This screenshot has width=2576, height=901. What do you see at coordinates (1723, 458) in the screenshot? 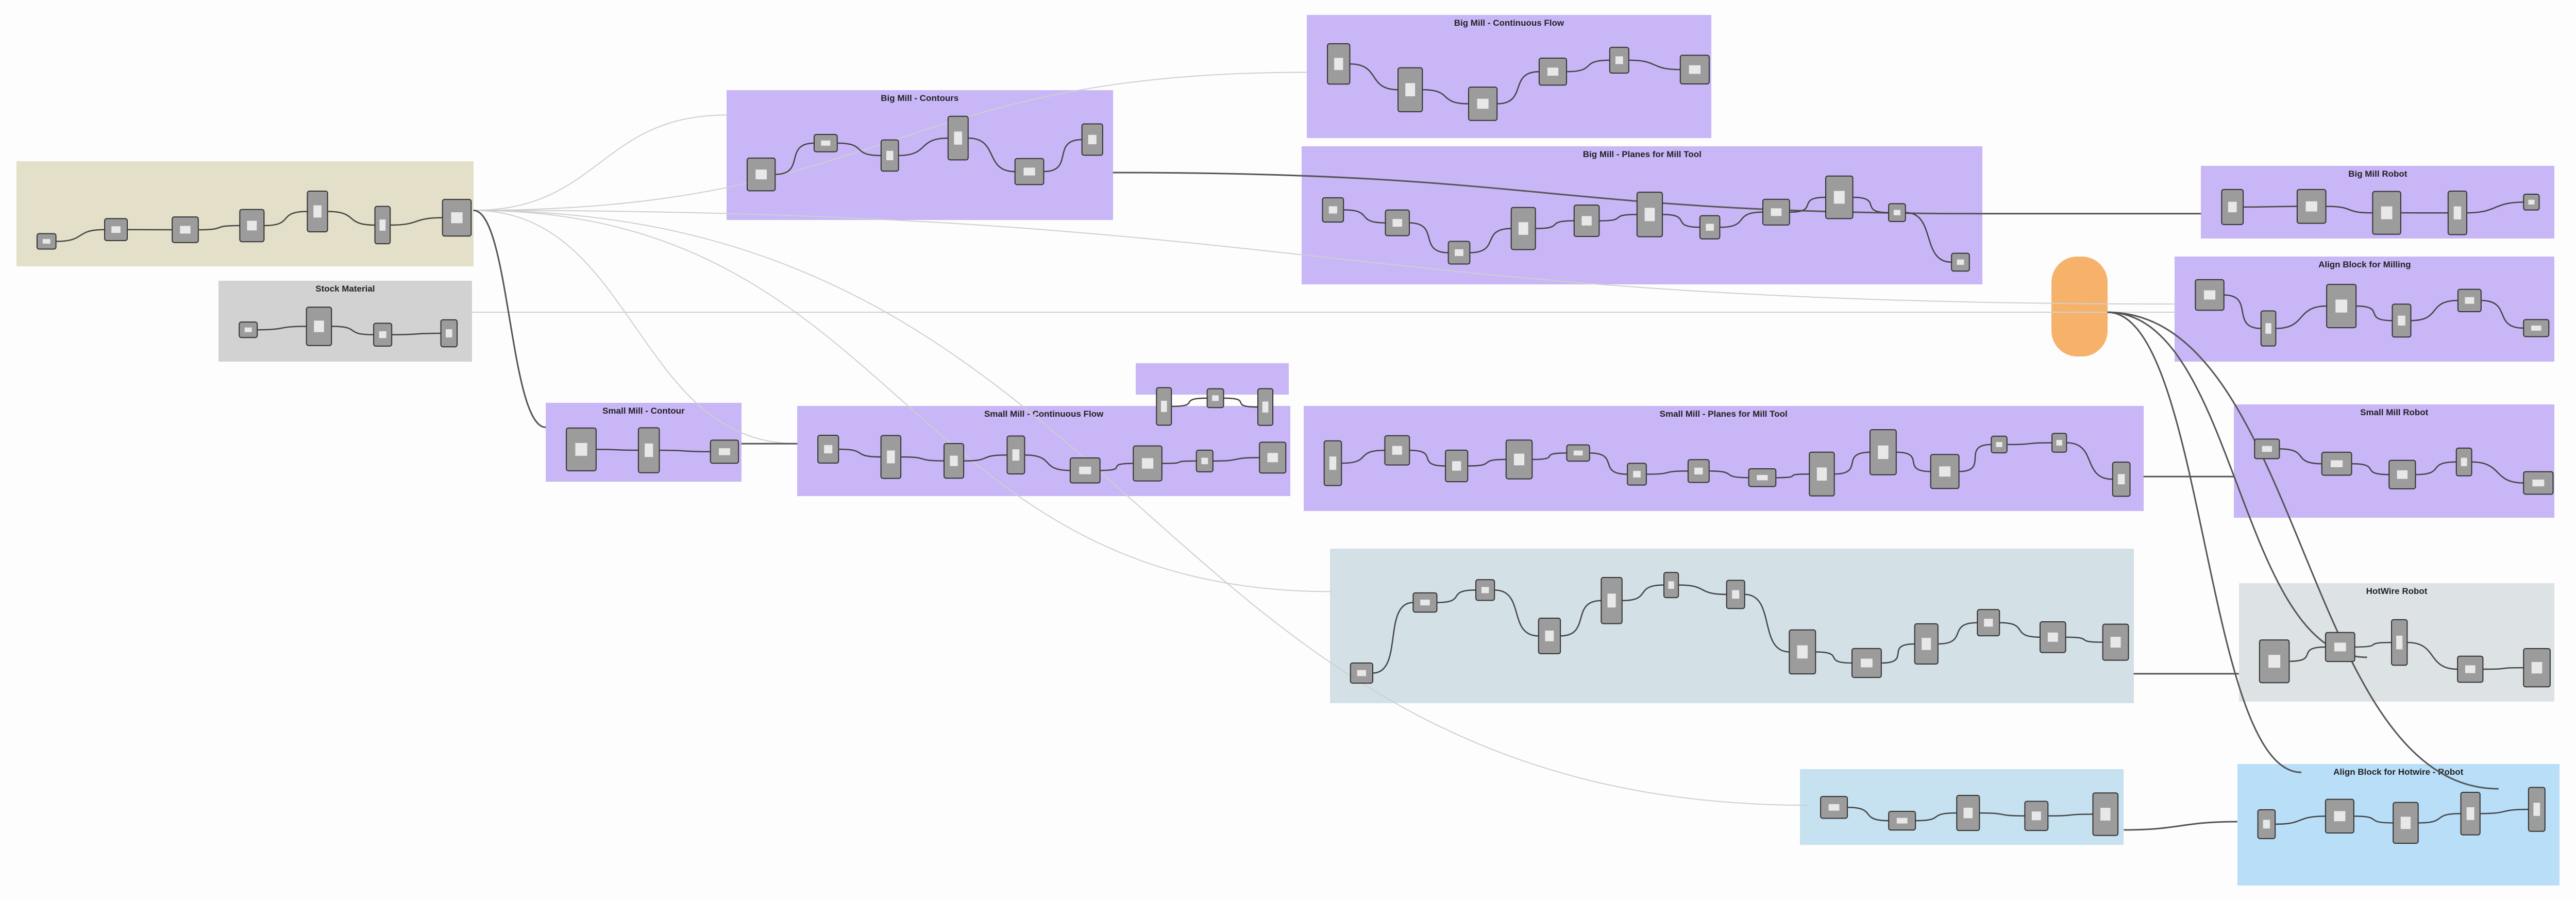
I see `group: Small Mill - Planes for Mill Tool` at bounding box center [1723, 458].